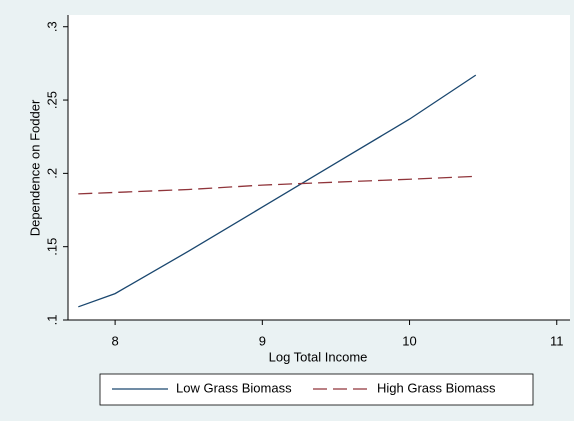  Describe the element at coordinates (318, 356) in the screenshot. I see `x-axis-title: Log Total Income` at that location.